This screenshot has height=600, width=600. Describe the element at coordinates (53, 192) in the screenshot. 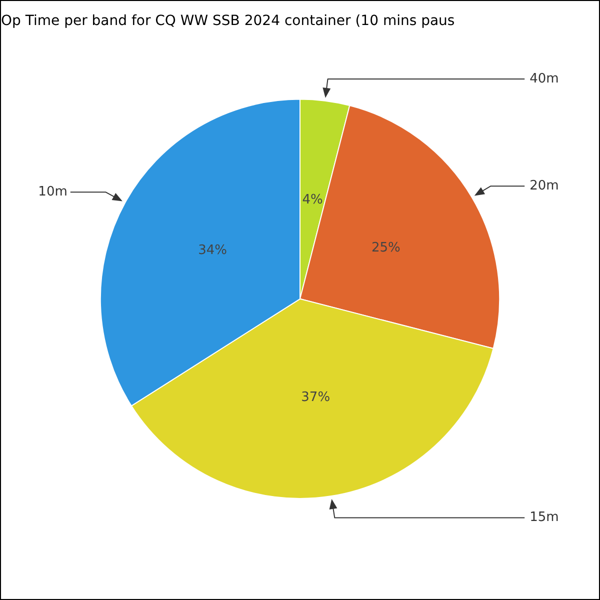

I see `slice-label: 10m` at that location.